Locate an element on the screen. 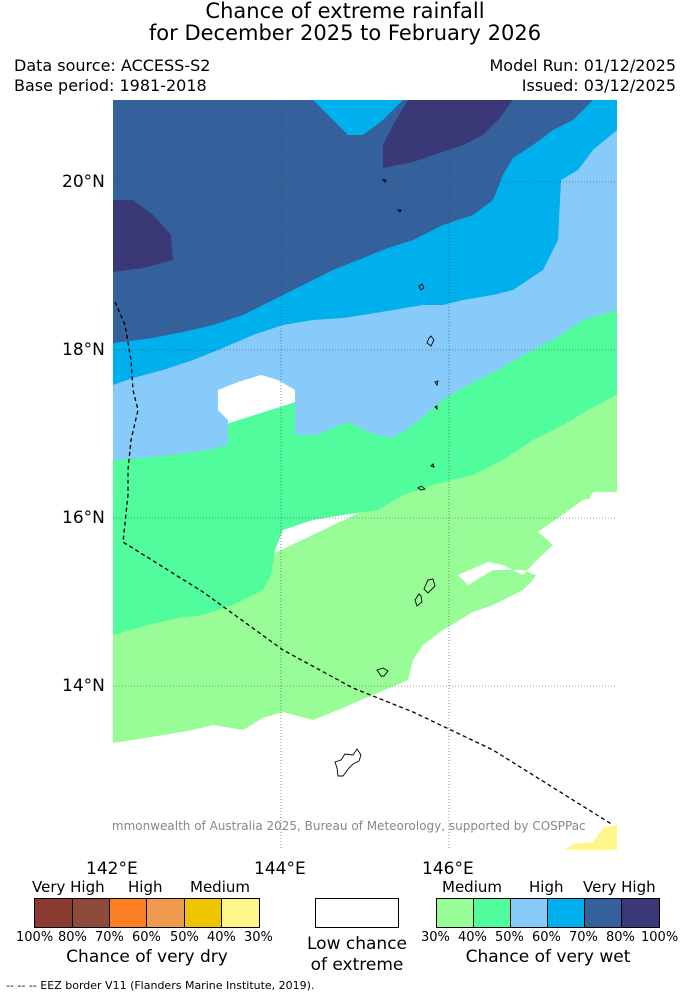  lat-label-20n: 20°N is located at coordinates (83, 182).